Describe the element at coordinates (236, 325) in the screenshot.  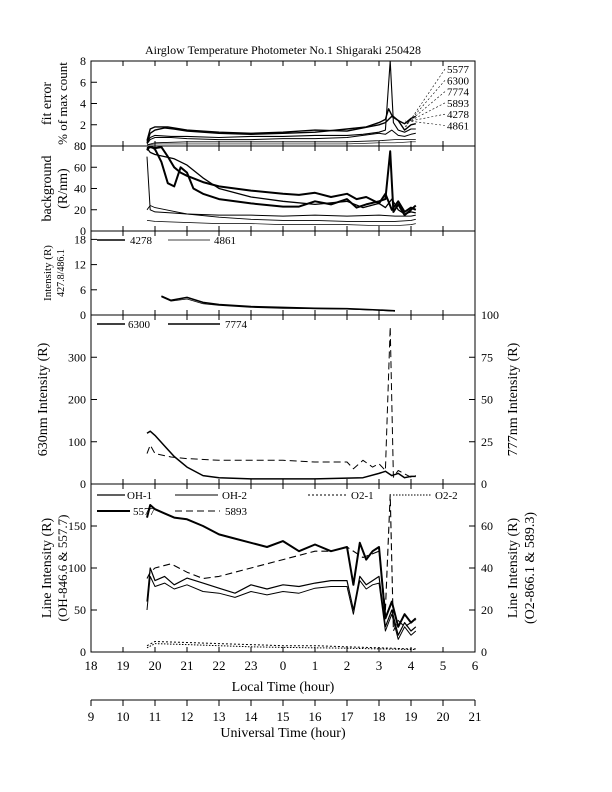
I see `legend-label: 7774` at that location.